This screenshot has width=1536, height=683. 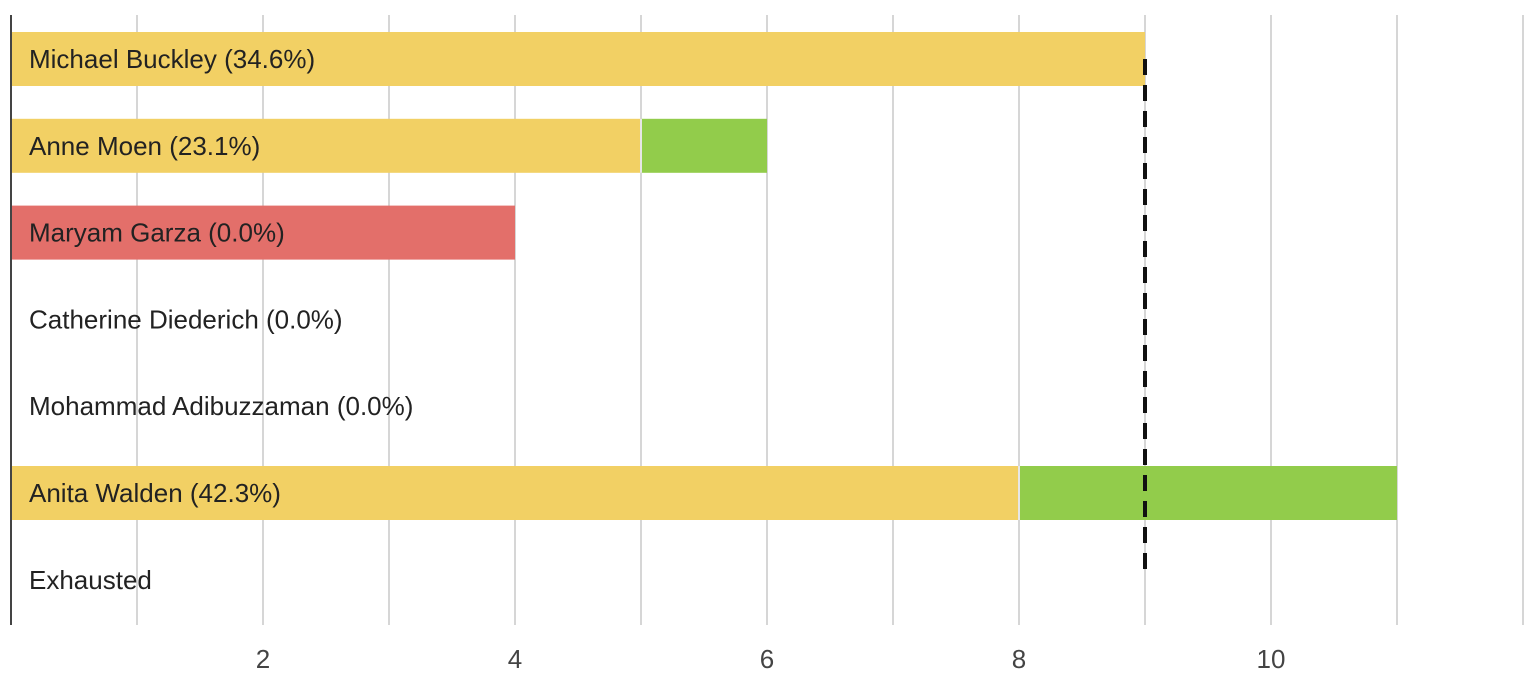 I want to click on bar-label-0: Michael Buckley (34.6%), so click(x=172, y=59).